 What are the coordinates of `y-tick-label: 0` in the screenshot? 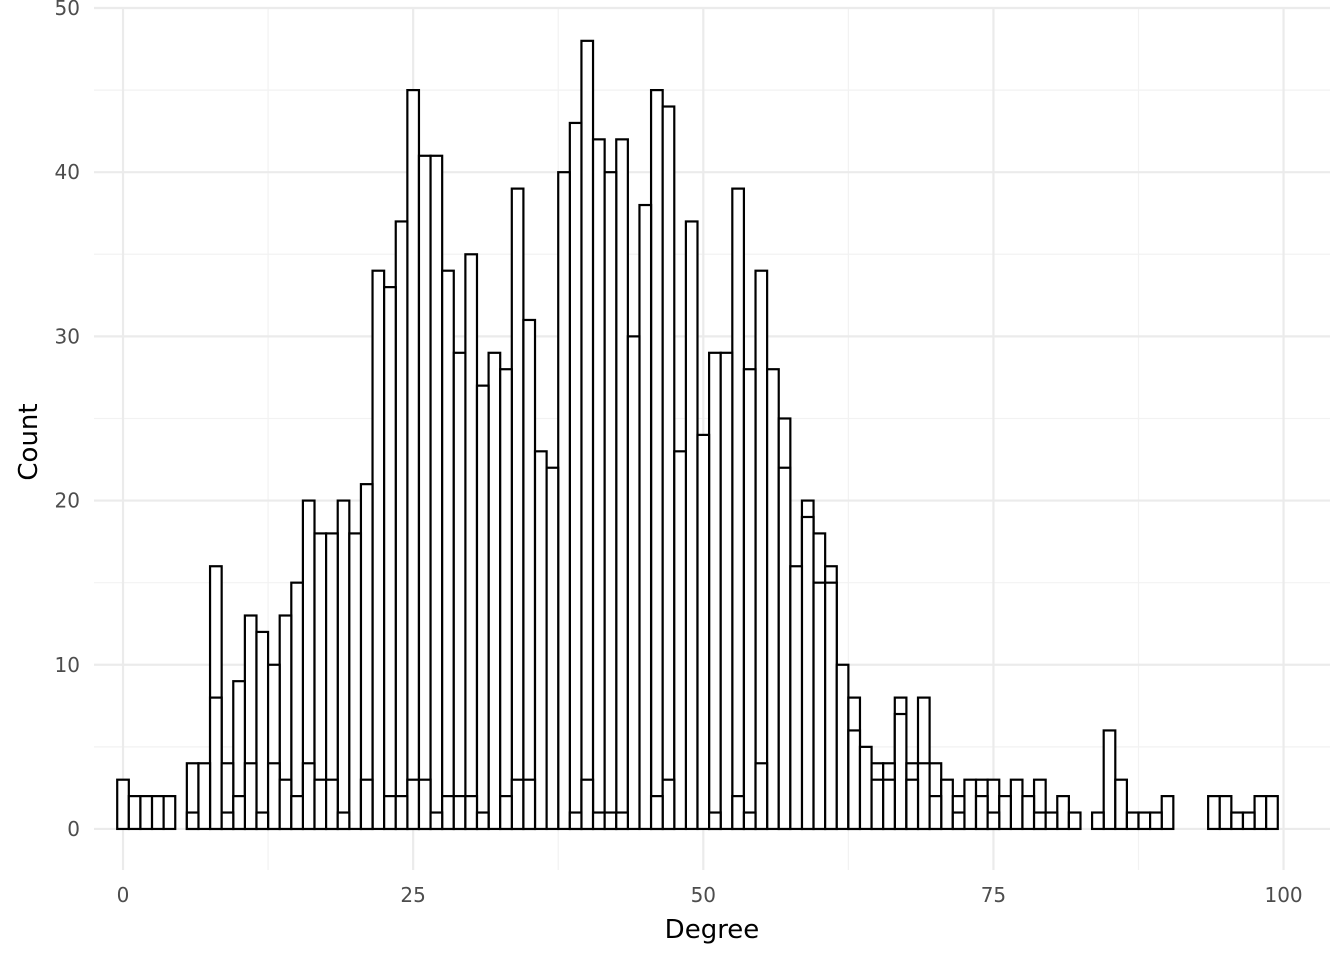 It's located at (73, 829).